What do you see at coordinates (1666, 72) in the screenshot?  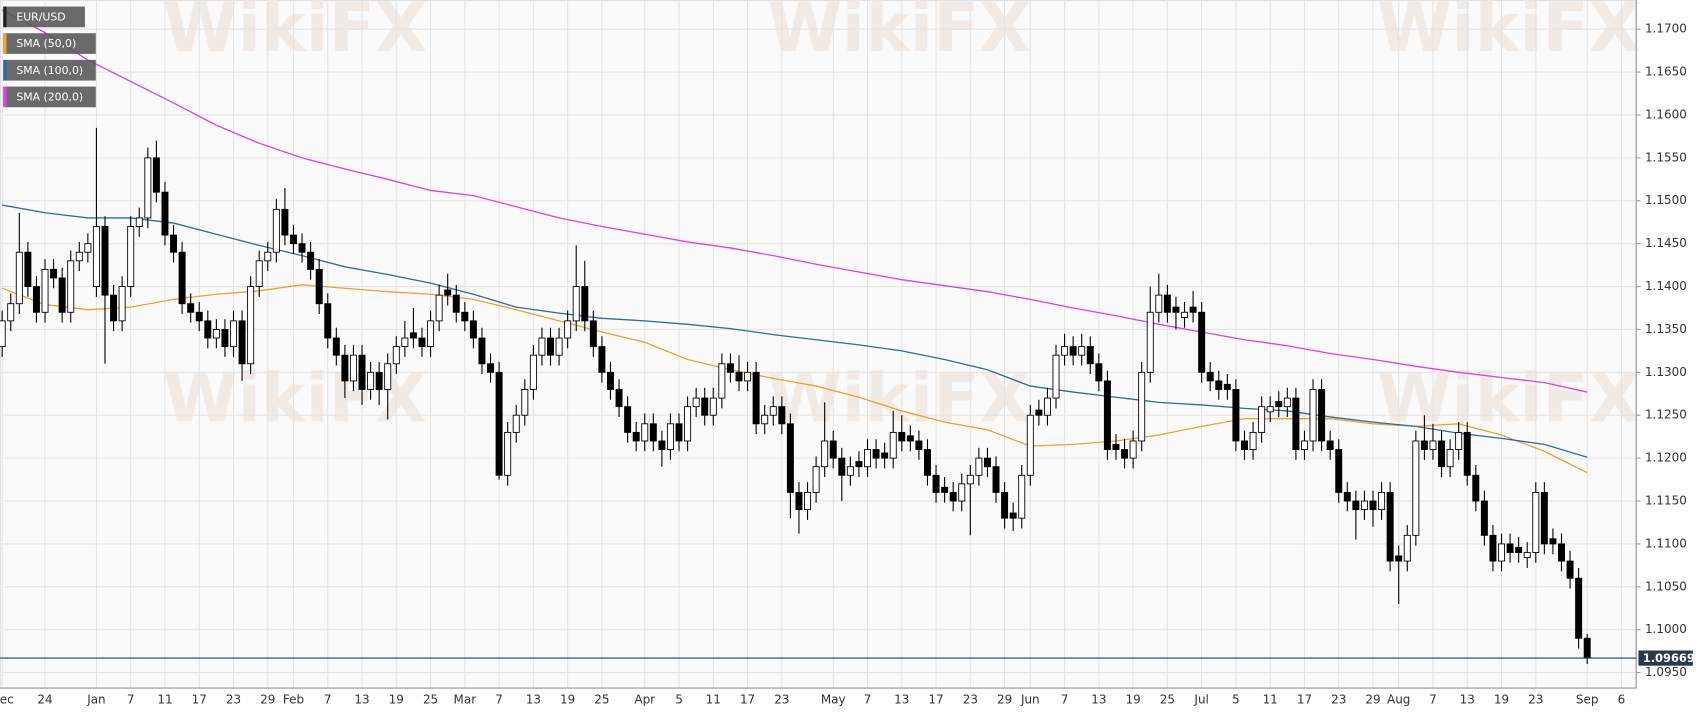 I see `y-tick-label: 1.1650` at bounding box center [1666, 72].